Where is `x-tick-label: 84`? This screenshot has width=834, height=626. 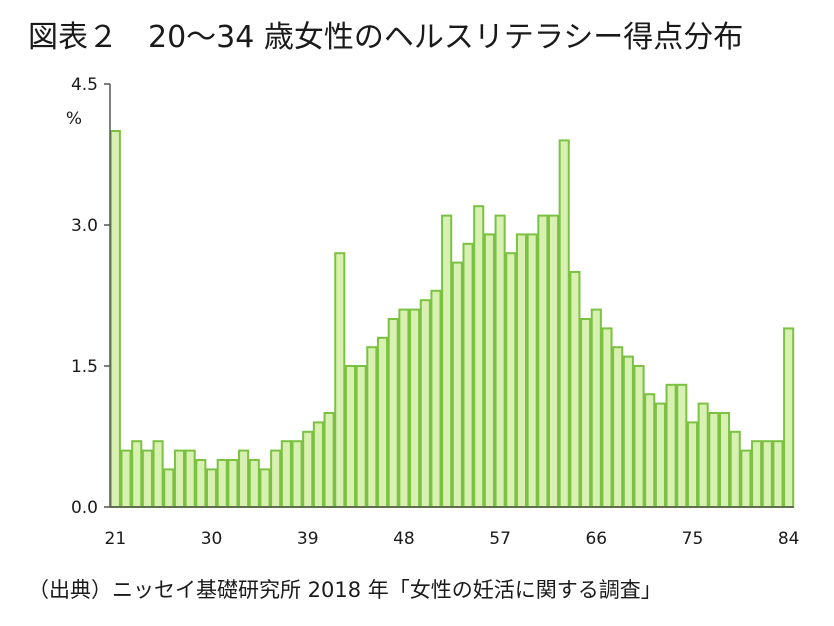 x-tick-label: 84 is located at coordinates (789, 539).